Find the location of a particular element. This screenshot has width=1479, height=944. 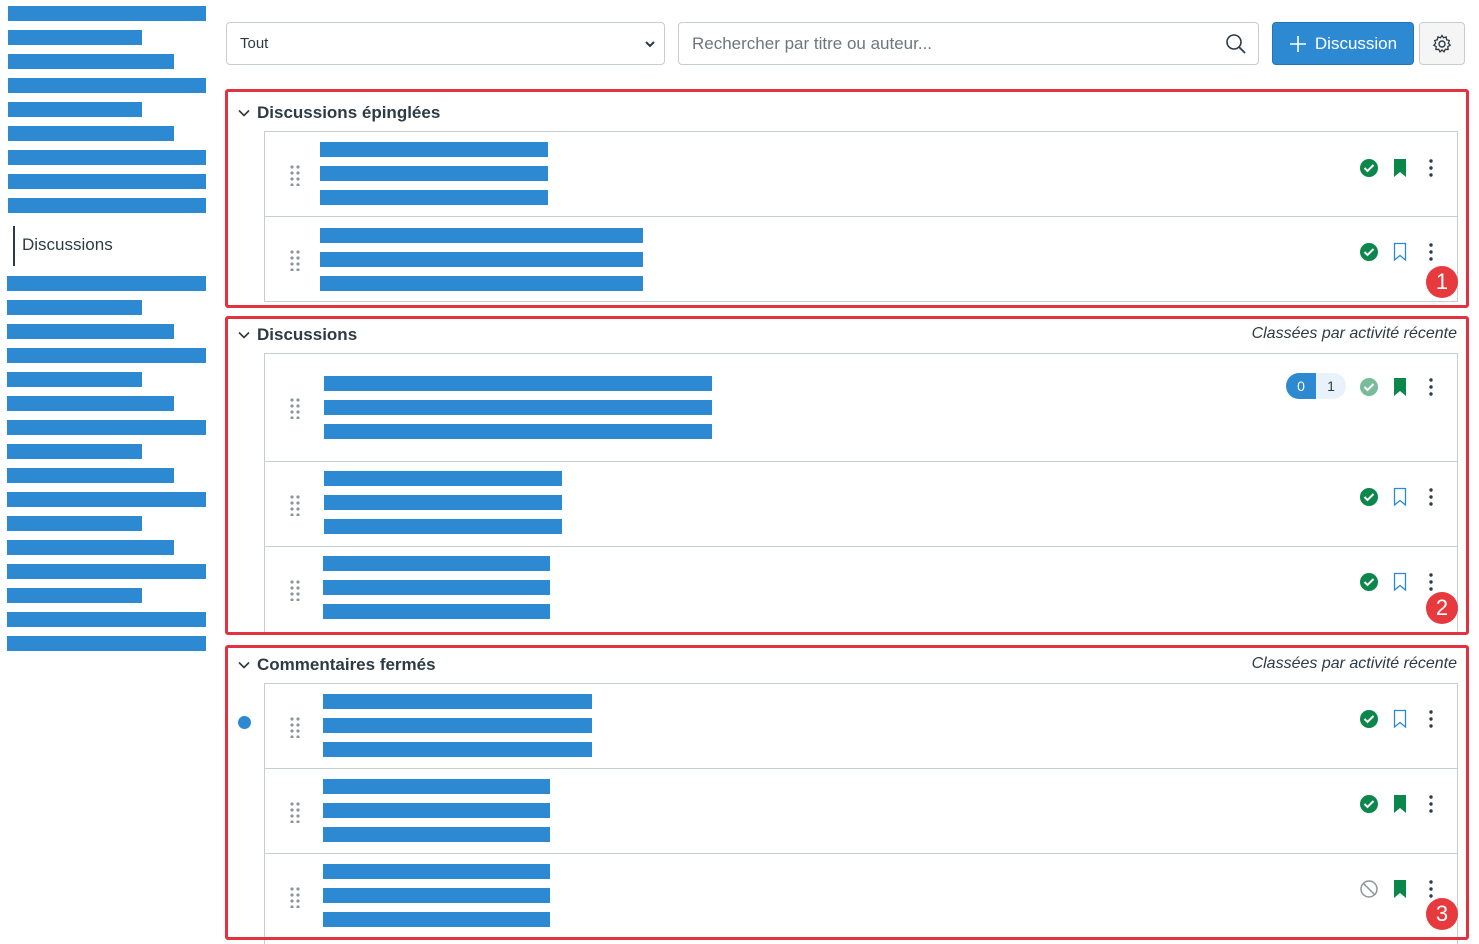

annotation-badge-3: 3 is located at coordinates (1442, 914).